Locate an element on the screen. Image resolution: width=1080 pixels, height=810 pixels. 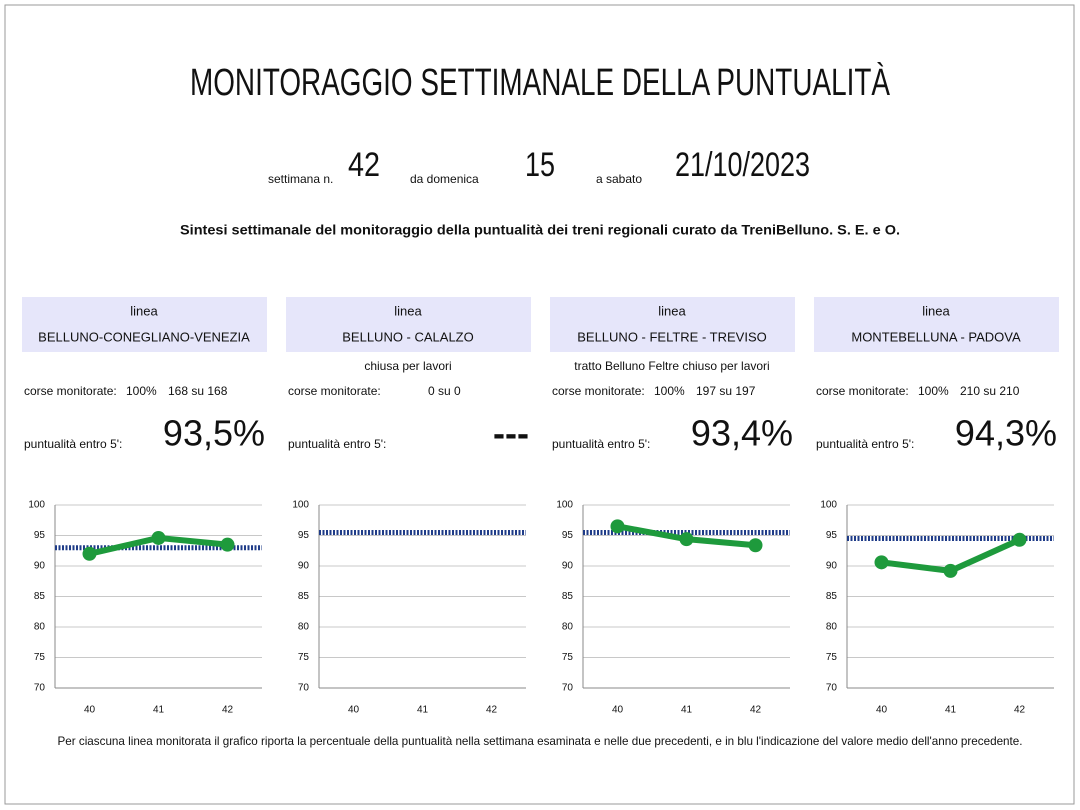
from-label: da domenica is located at coordinates (444, 179).